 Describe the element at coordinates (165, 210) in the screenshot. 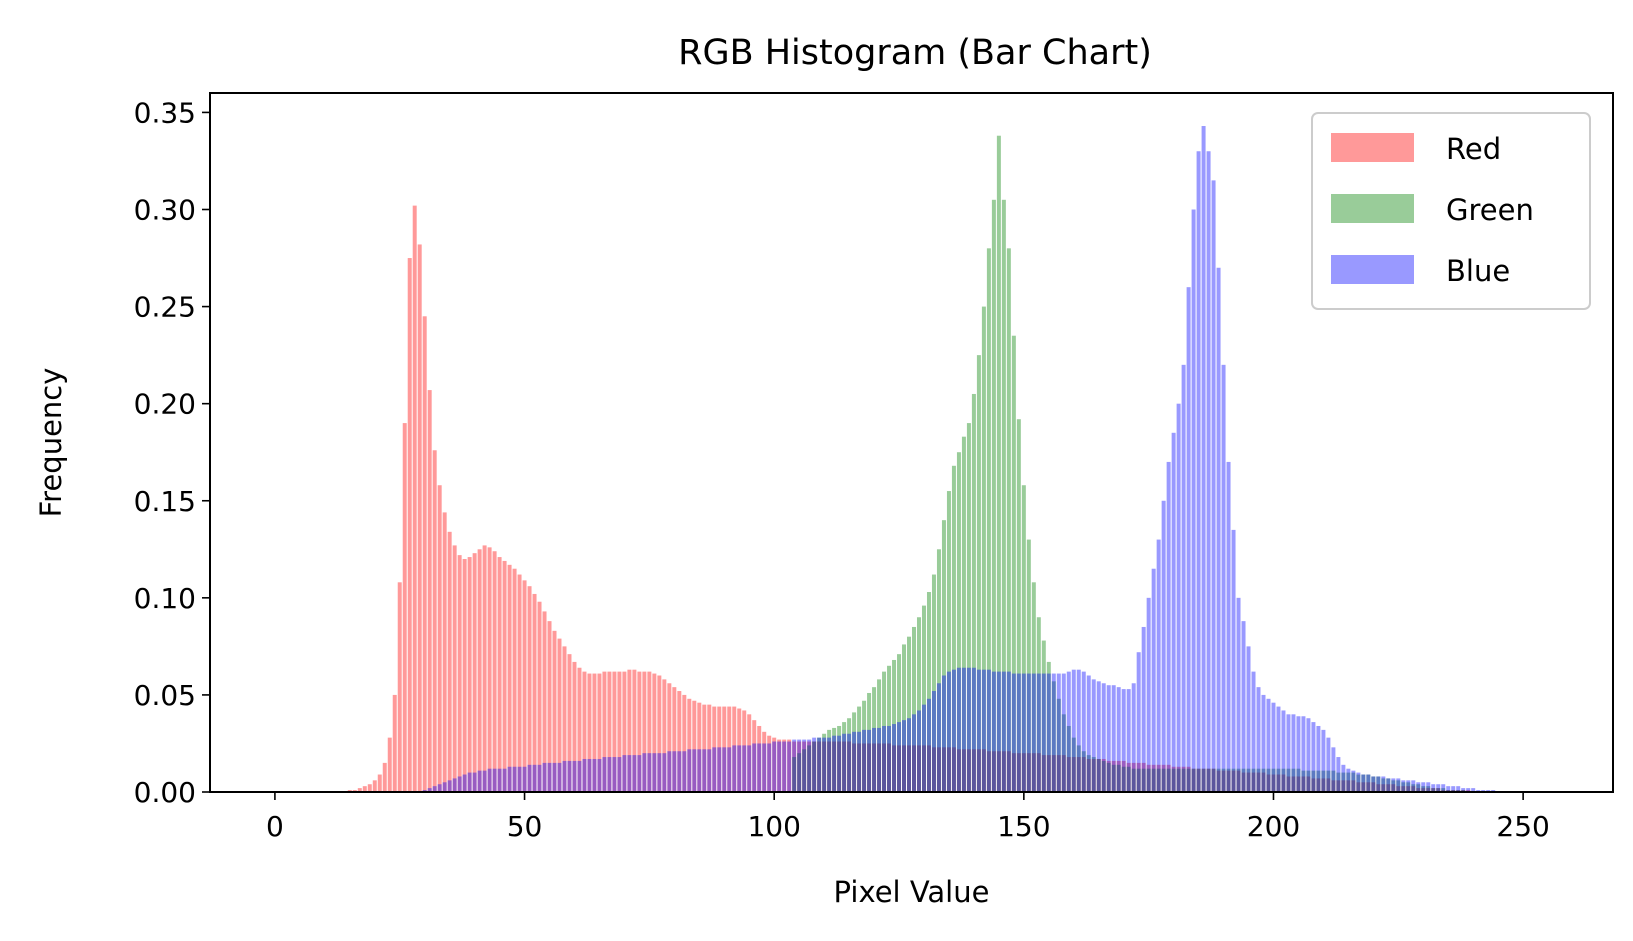

I see `y-tick-label-6: 0.30` at that location.